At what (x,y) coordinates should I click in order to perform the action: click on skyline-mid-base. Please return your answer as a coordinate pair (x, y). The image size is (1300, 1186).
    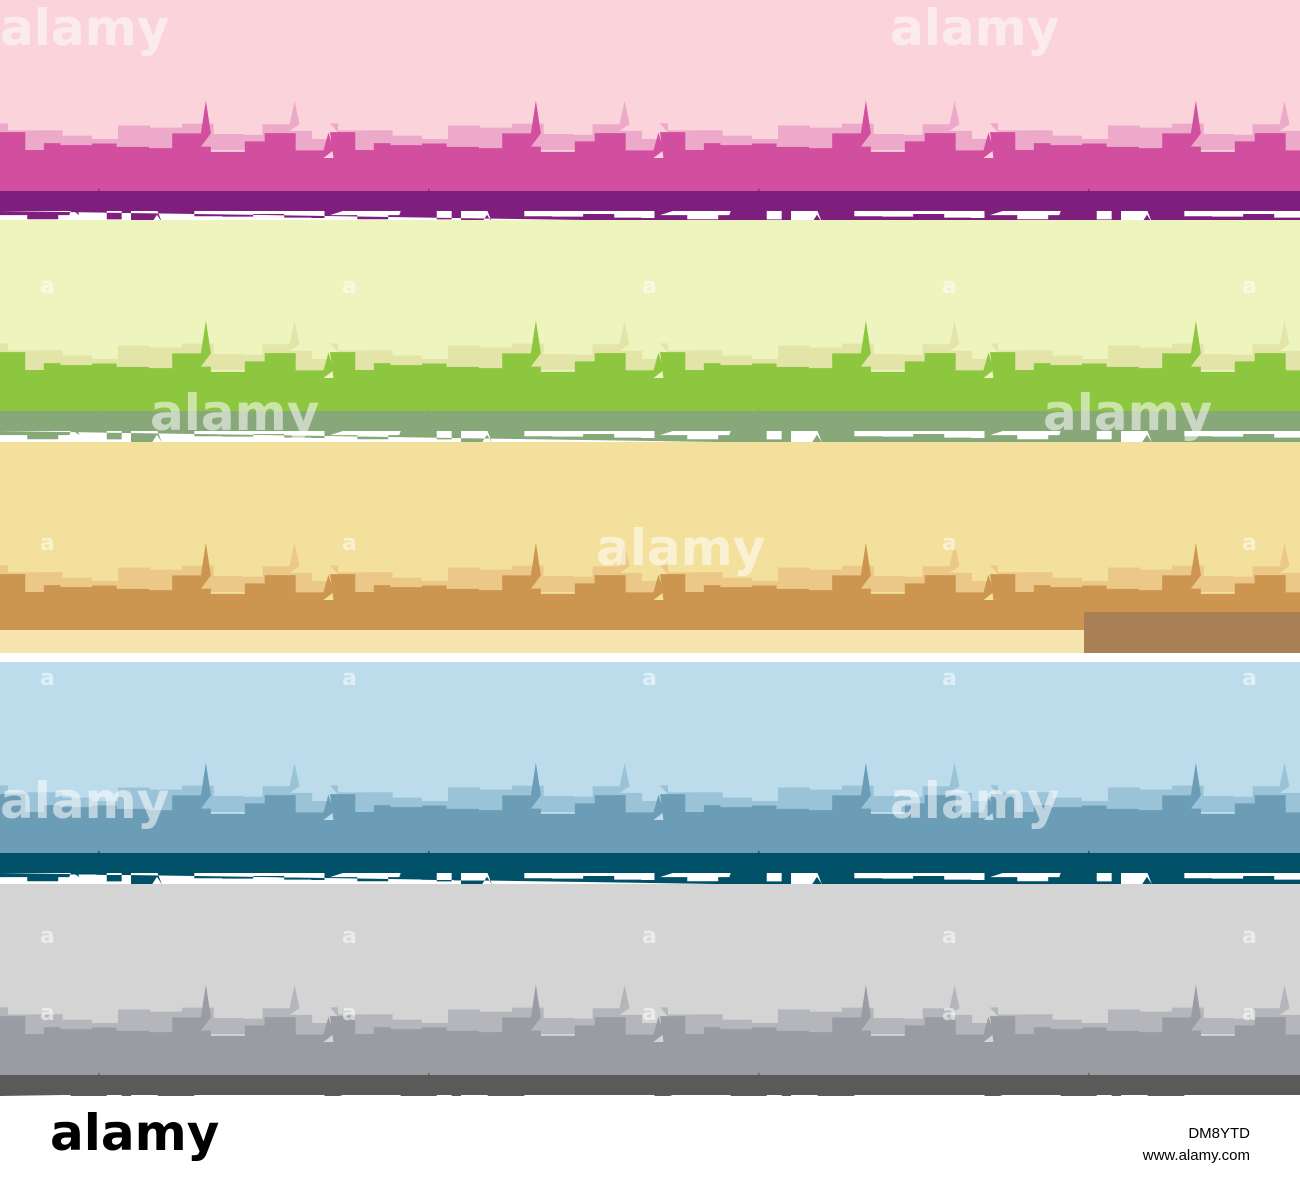
    Looking at the image, I should click on (650, 620).